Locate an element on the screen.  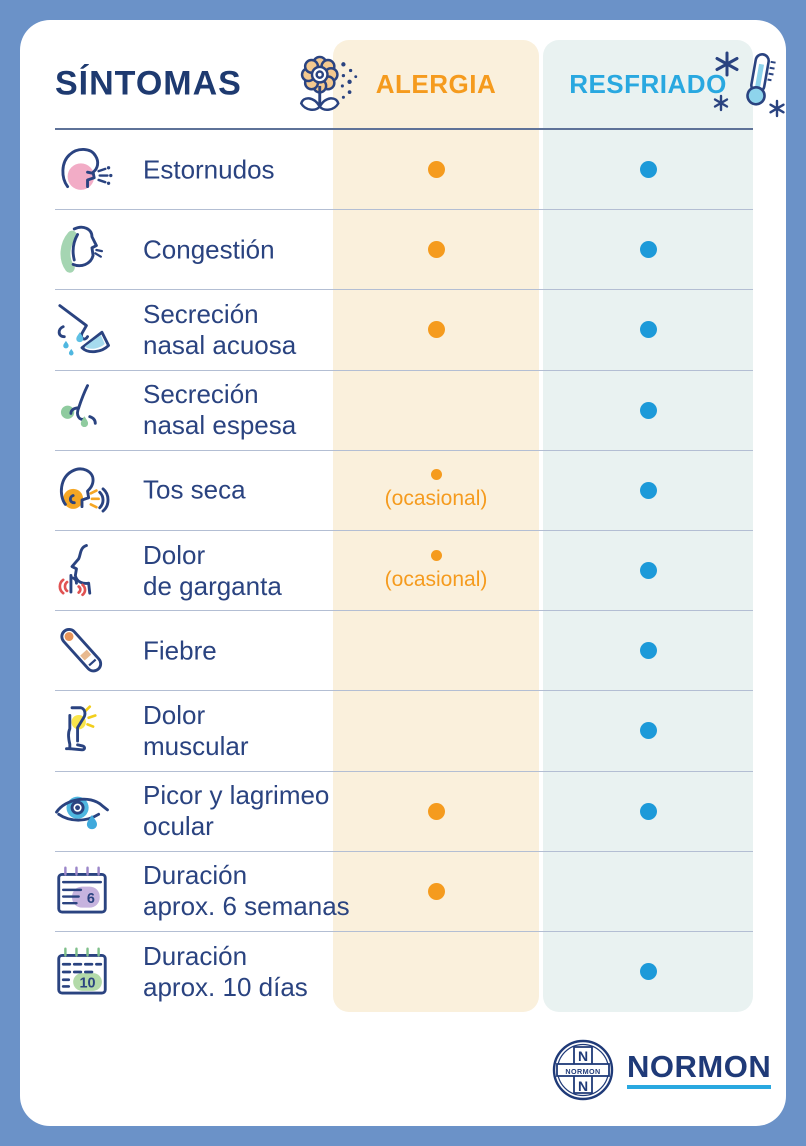
symptom-label: Estornudos is located at coordinates (209, 169).